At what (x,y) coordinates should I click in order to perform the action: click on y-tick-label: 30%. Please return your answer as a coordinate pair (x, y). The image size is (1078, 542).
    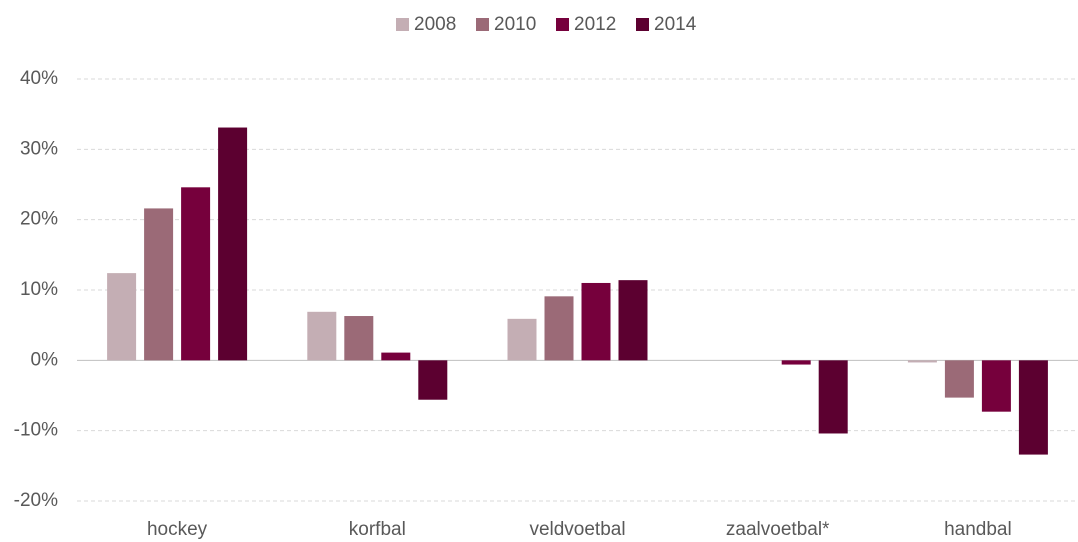
    Looking at the image, I should click on (39, 148).